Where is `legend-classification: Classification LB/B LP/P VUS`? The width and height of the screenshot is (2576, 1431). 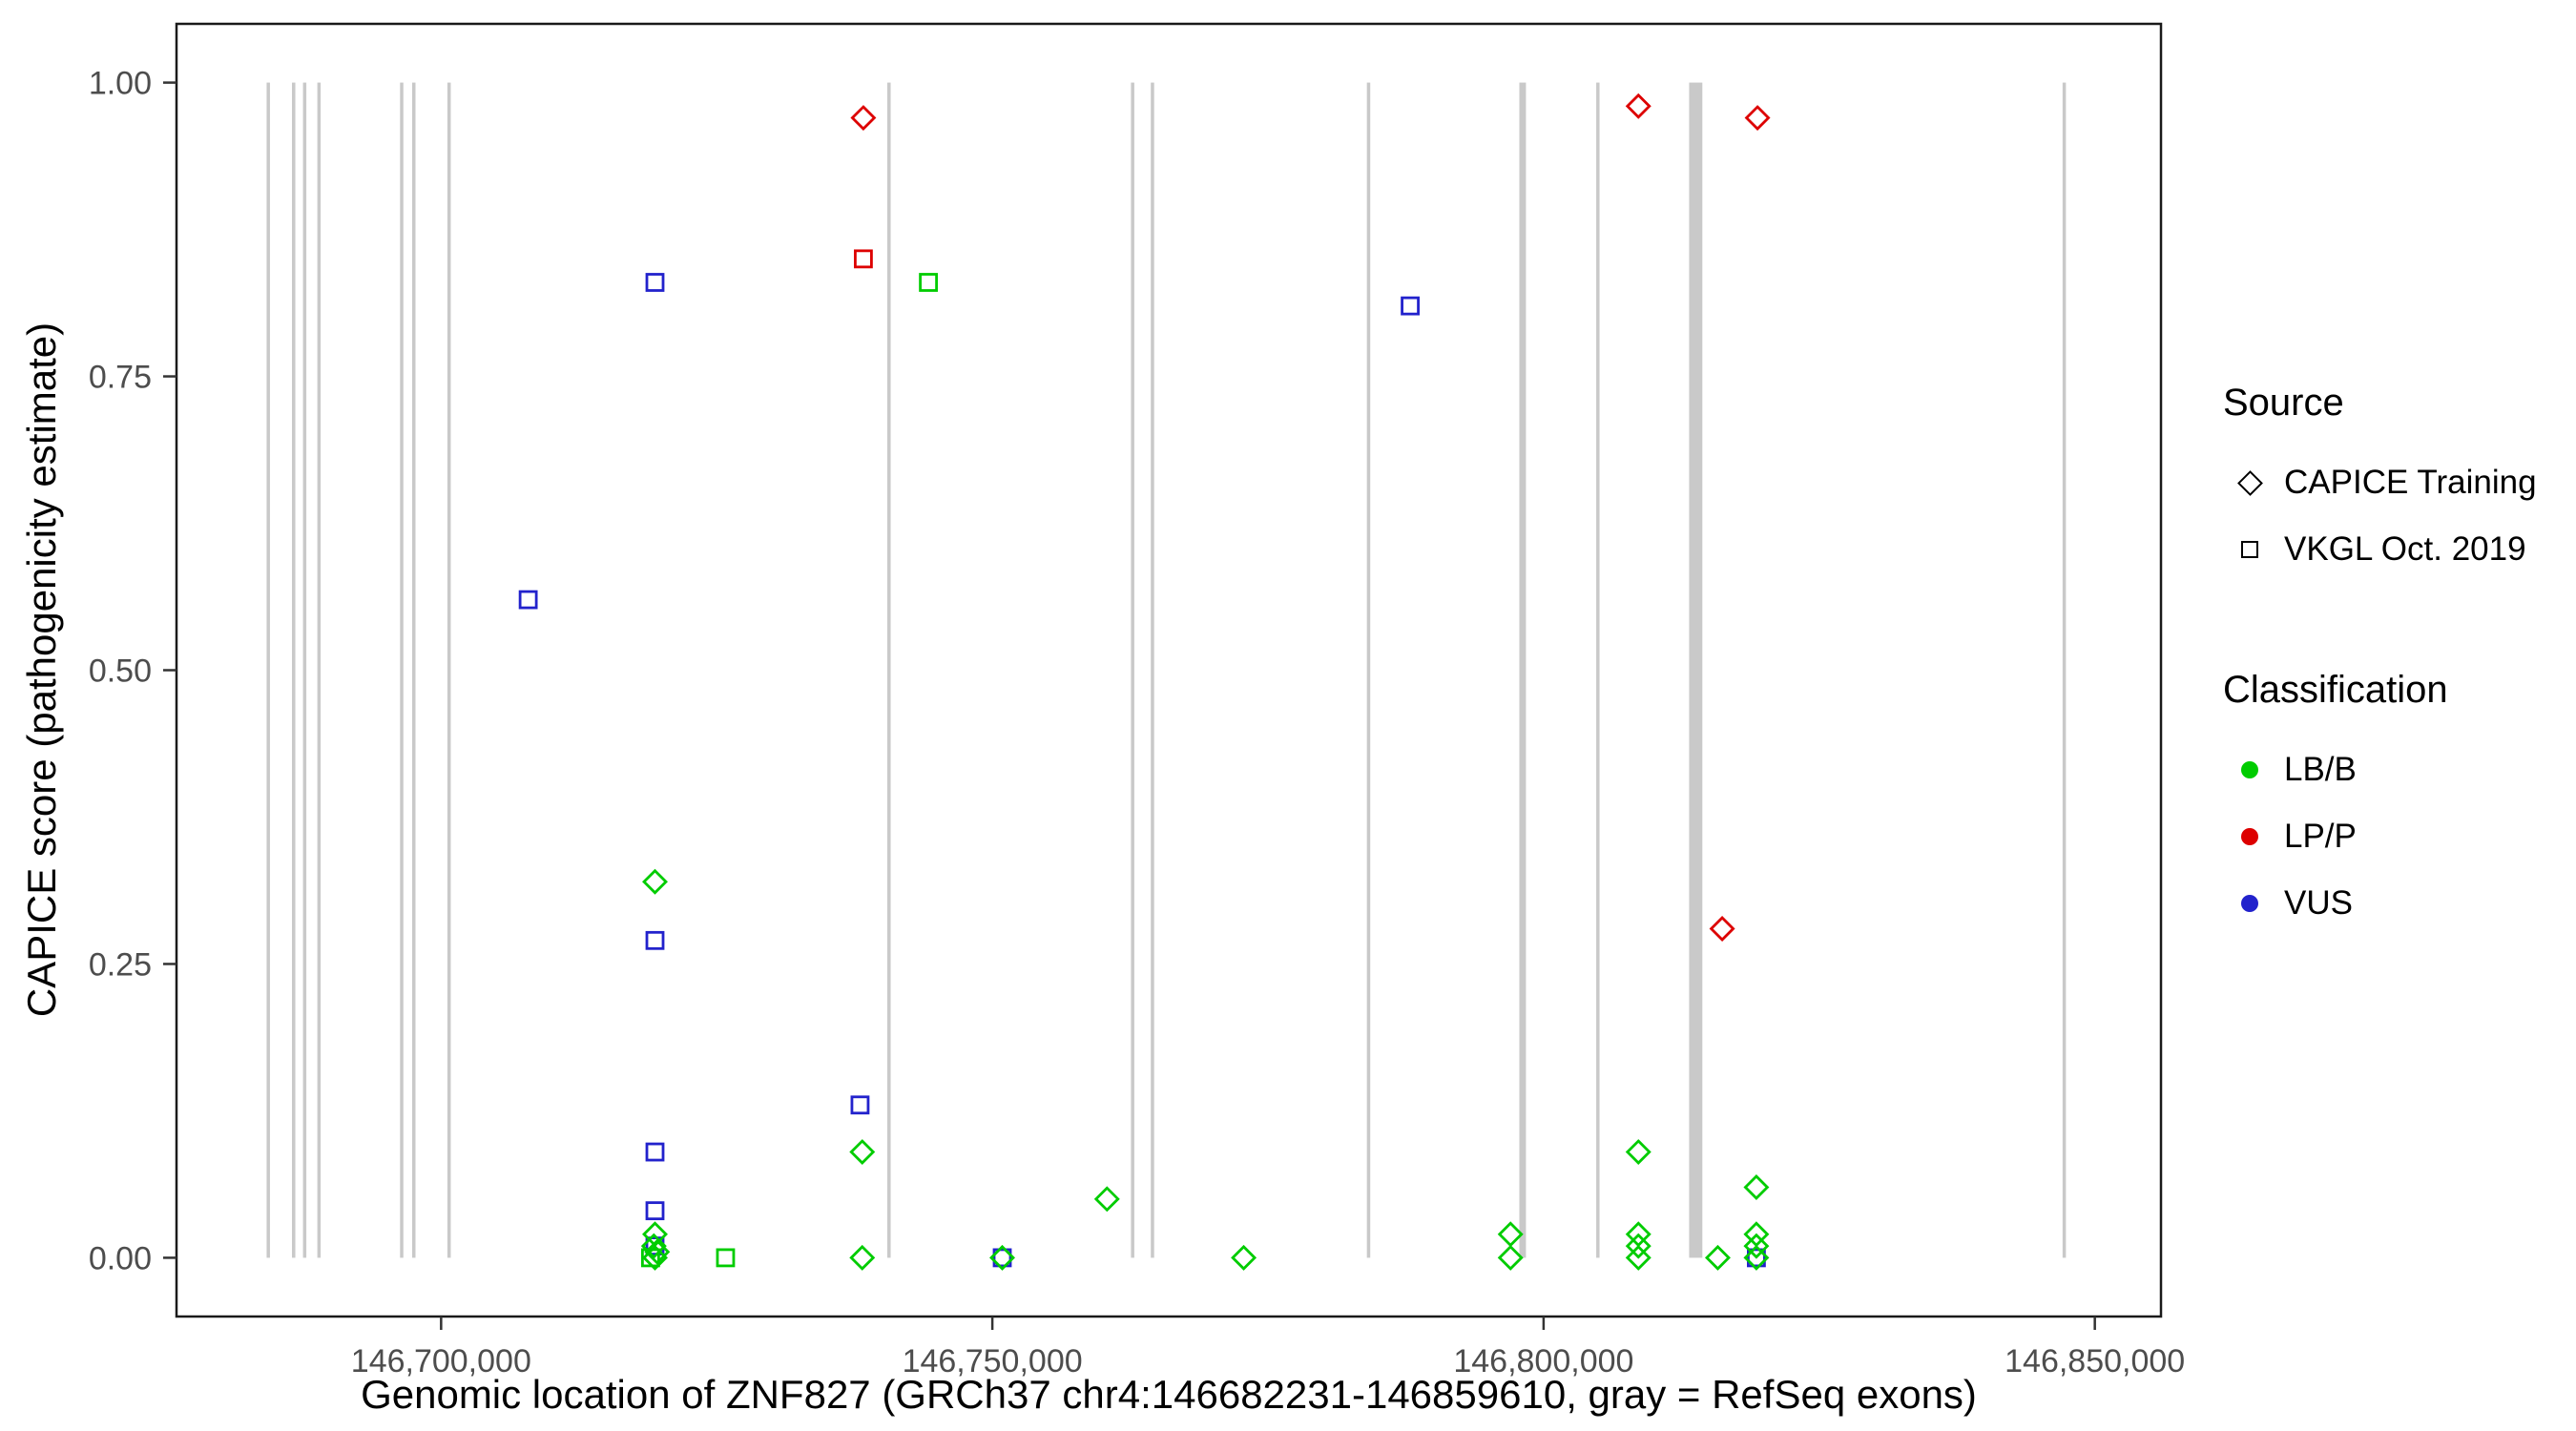
legend-classification: Classification LB/B LP/P VUS is located at coordinates (2394, 803).